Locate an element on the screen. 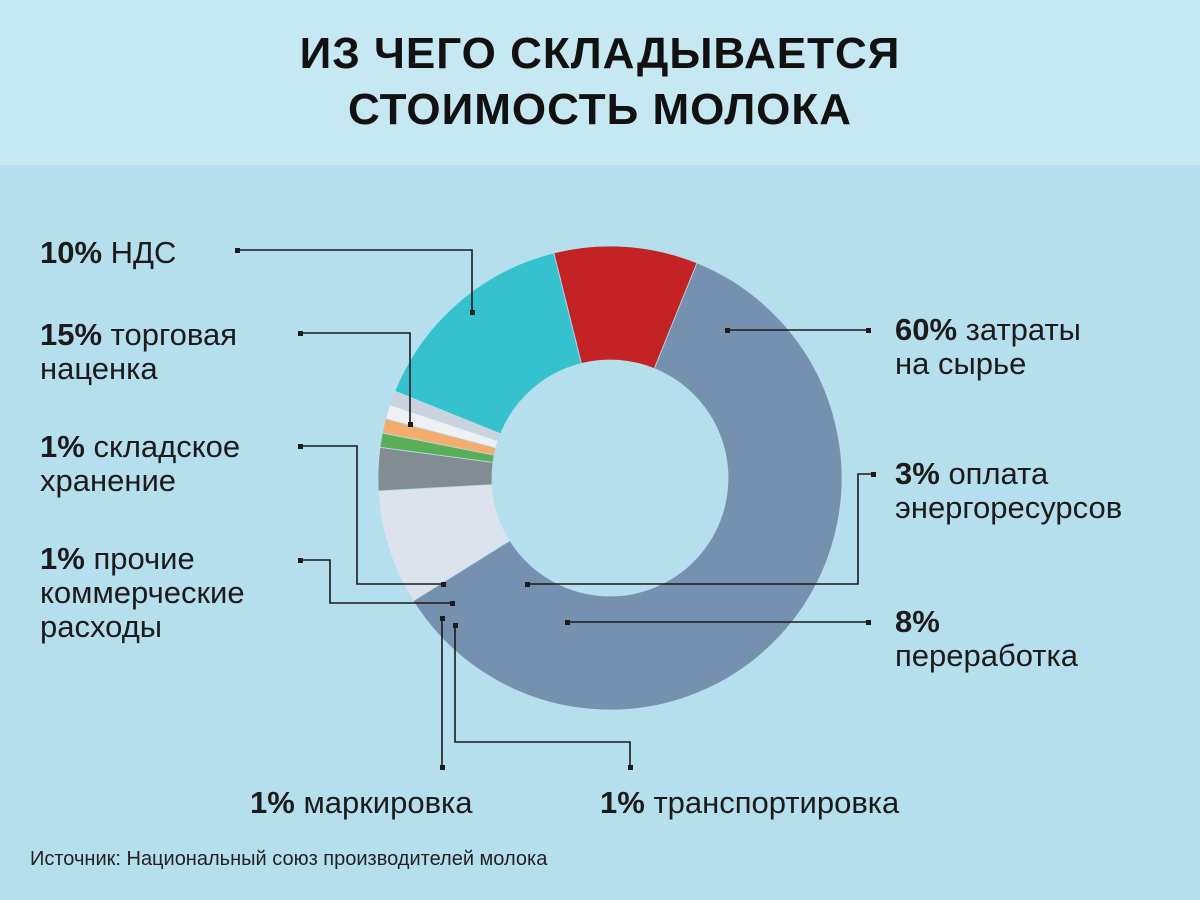 This screenshot has width=1200, height=900. label-other-line2: коммерческие is located at coordinates (142, 592).